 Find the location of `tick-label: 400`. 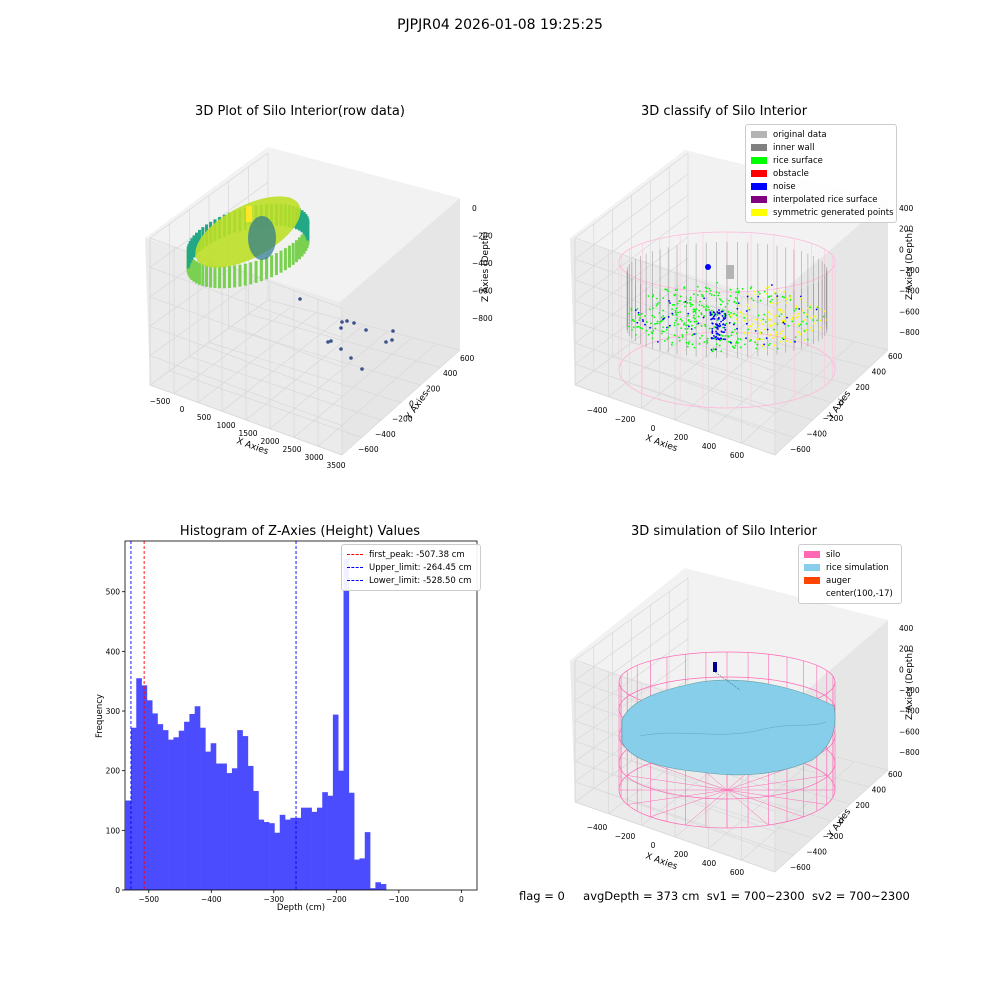

tick-label: 400 is located at coordinates (450, 373).